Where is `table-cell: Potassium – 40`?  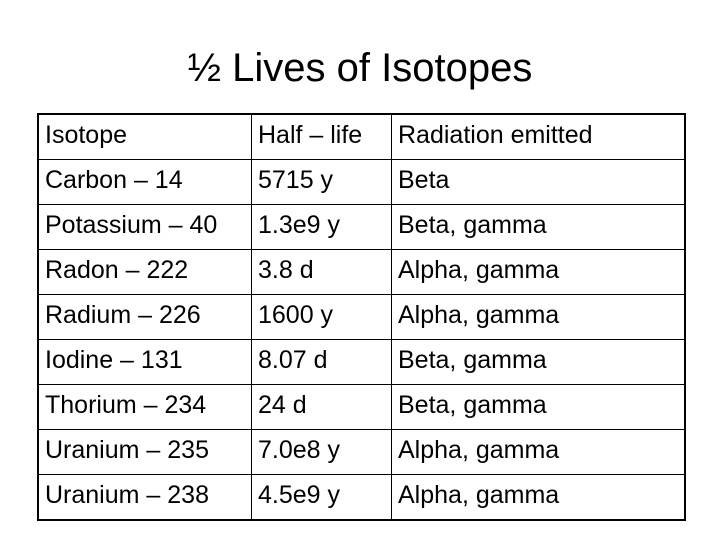
table-cell: Potassium – 40 is located at coordinates (144, 227).